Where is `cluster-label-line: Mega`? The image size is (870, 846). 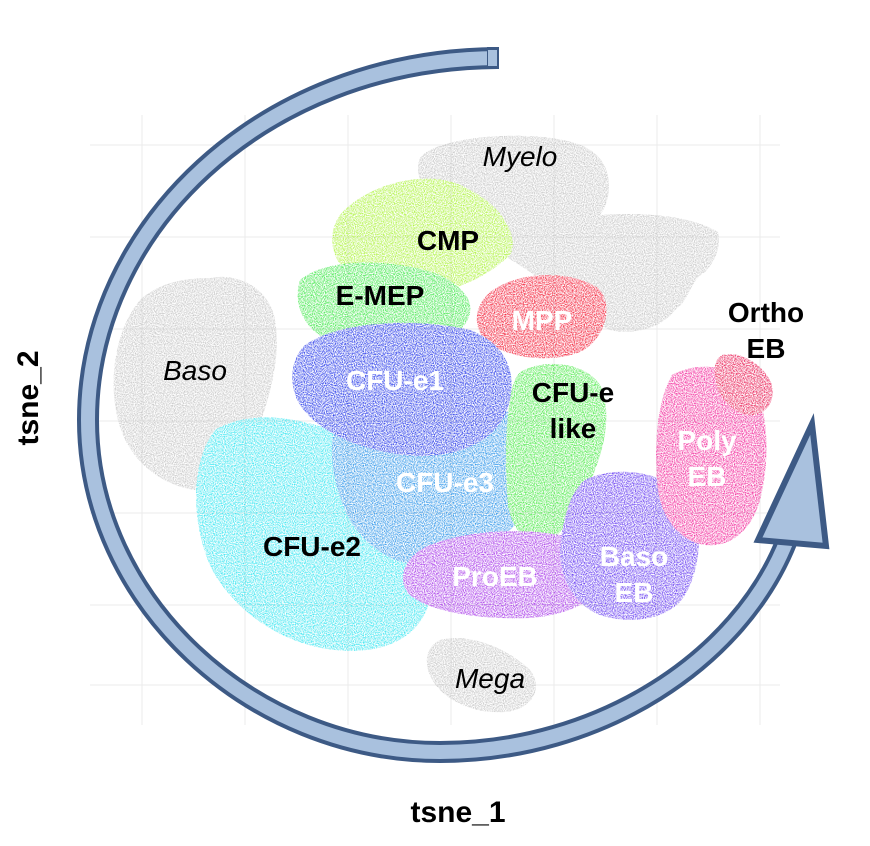 cluster-label-line: Mega is located at coordinates (490, 678).